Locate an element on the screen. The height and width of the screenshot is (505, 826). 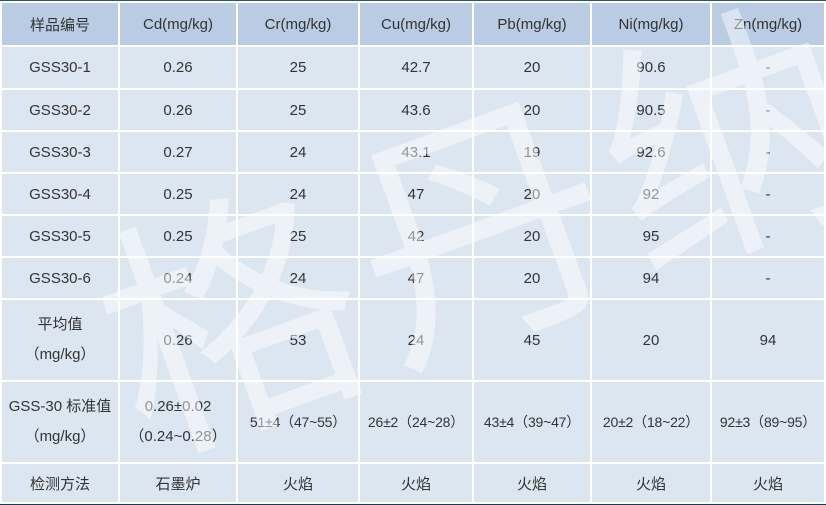
header-cell-cr: Cr(mg/kg) is located at coordinates (298, 24).